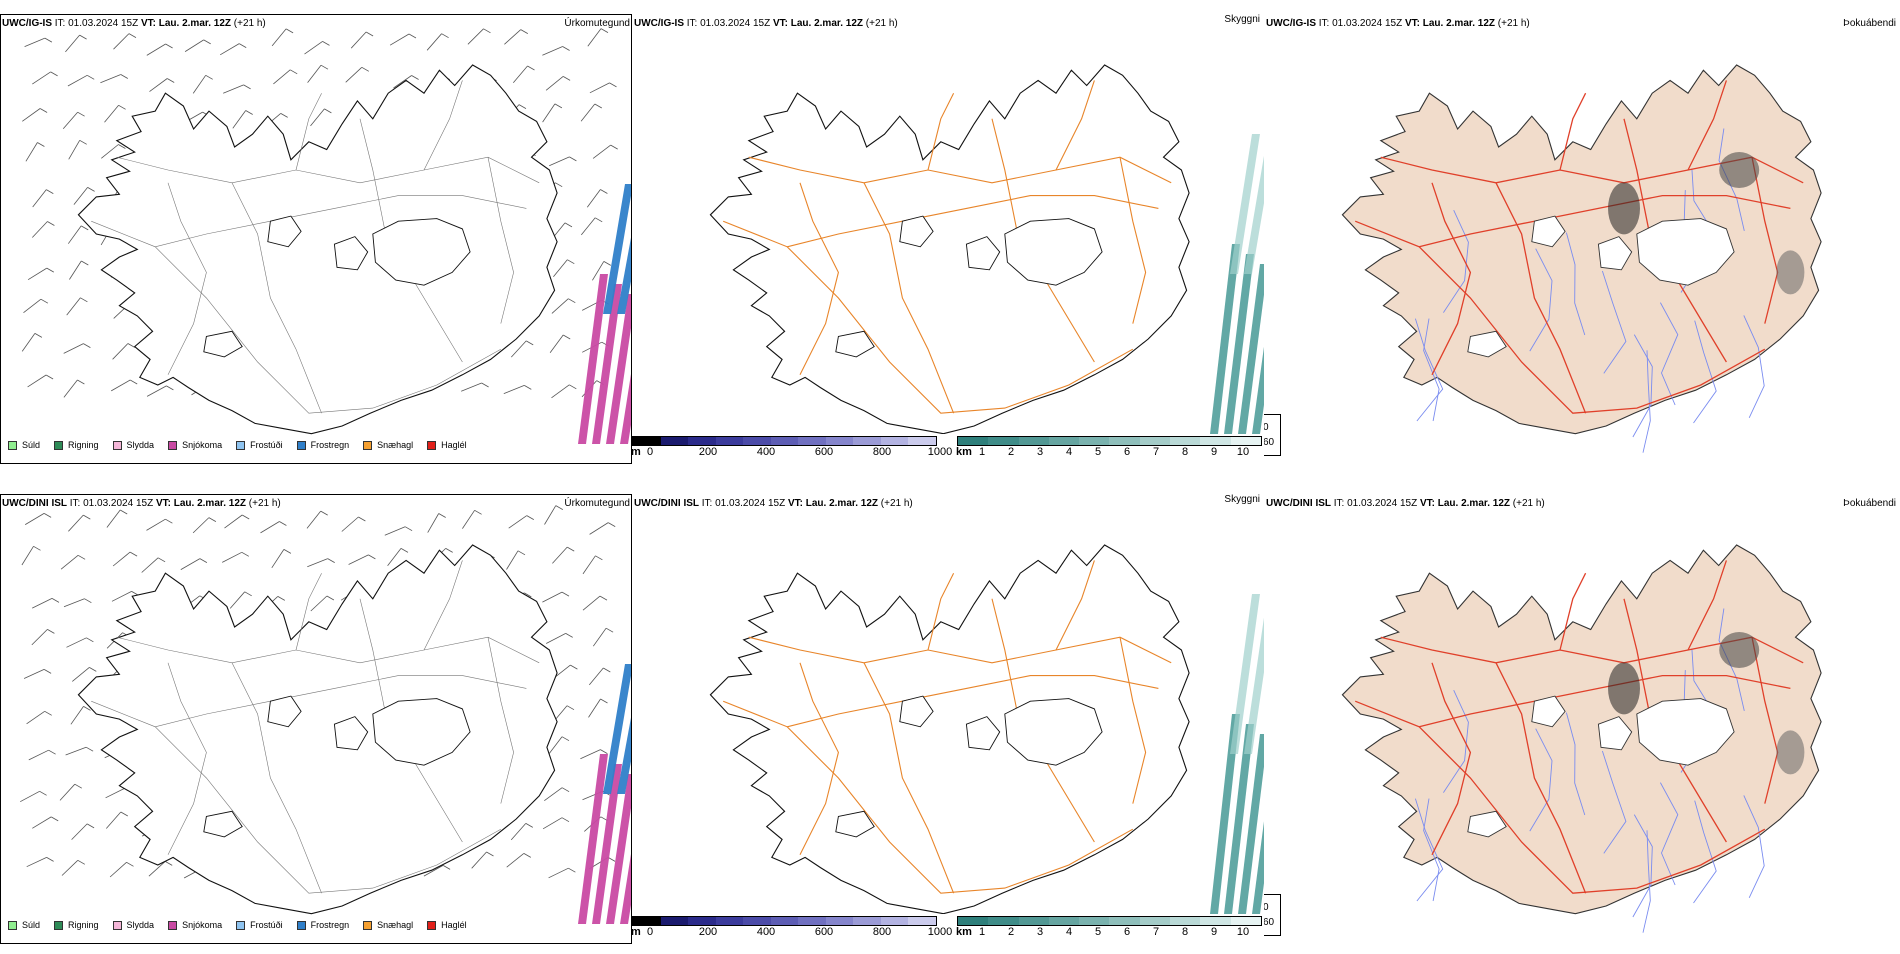 This screenshot has height=954, width=1900. Describe the element at coordinates (986, 729) in the screenshot. I see `visibility-map` at that location.